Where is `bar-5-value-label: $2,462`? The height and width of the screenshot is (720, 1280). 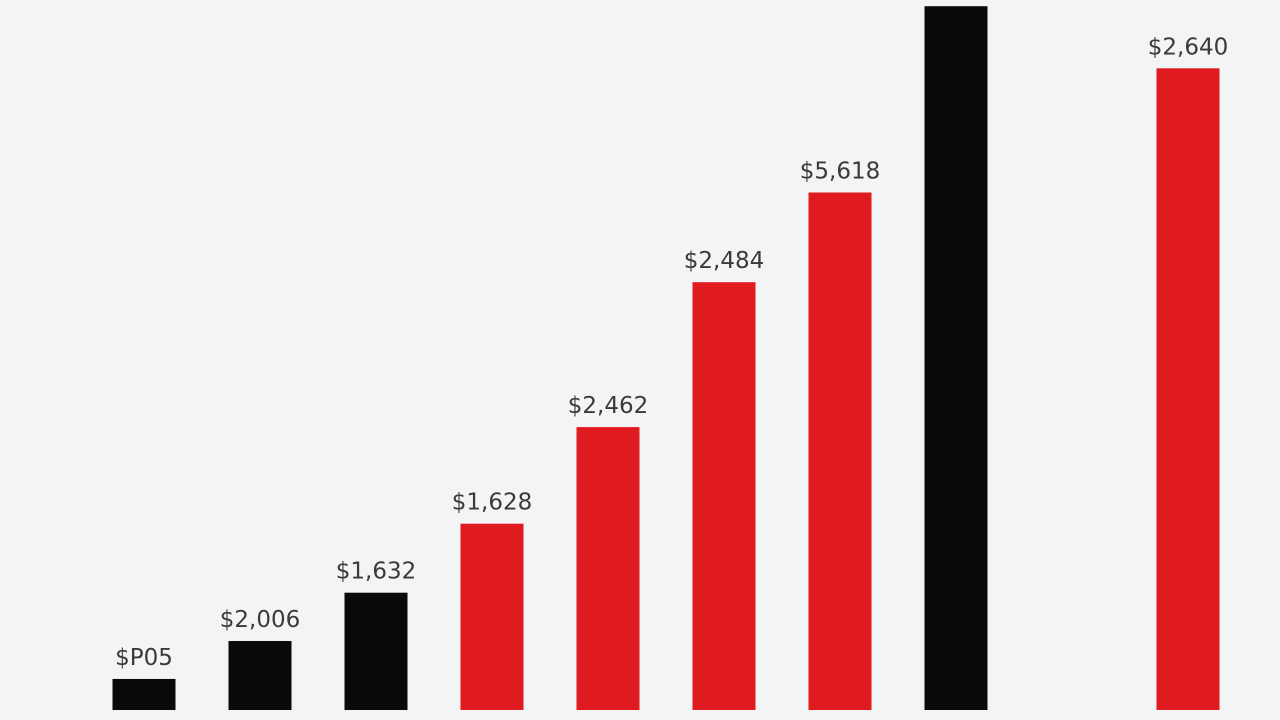 bar-5-value-label: $2,462 is located at coordinates (608, 406).